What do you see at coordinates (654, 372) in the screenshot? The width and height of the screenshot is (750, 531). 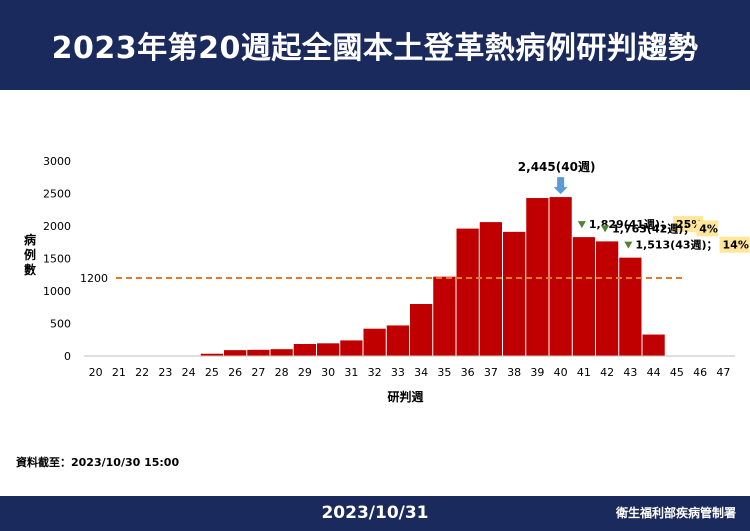 I see `x-tick-label: 44` at bounding box center [654, 372].